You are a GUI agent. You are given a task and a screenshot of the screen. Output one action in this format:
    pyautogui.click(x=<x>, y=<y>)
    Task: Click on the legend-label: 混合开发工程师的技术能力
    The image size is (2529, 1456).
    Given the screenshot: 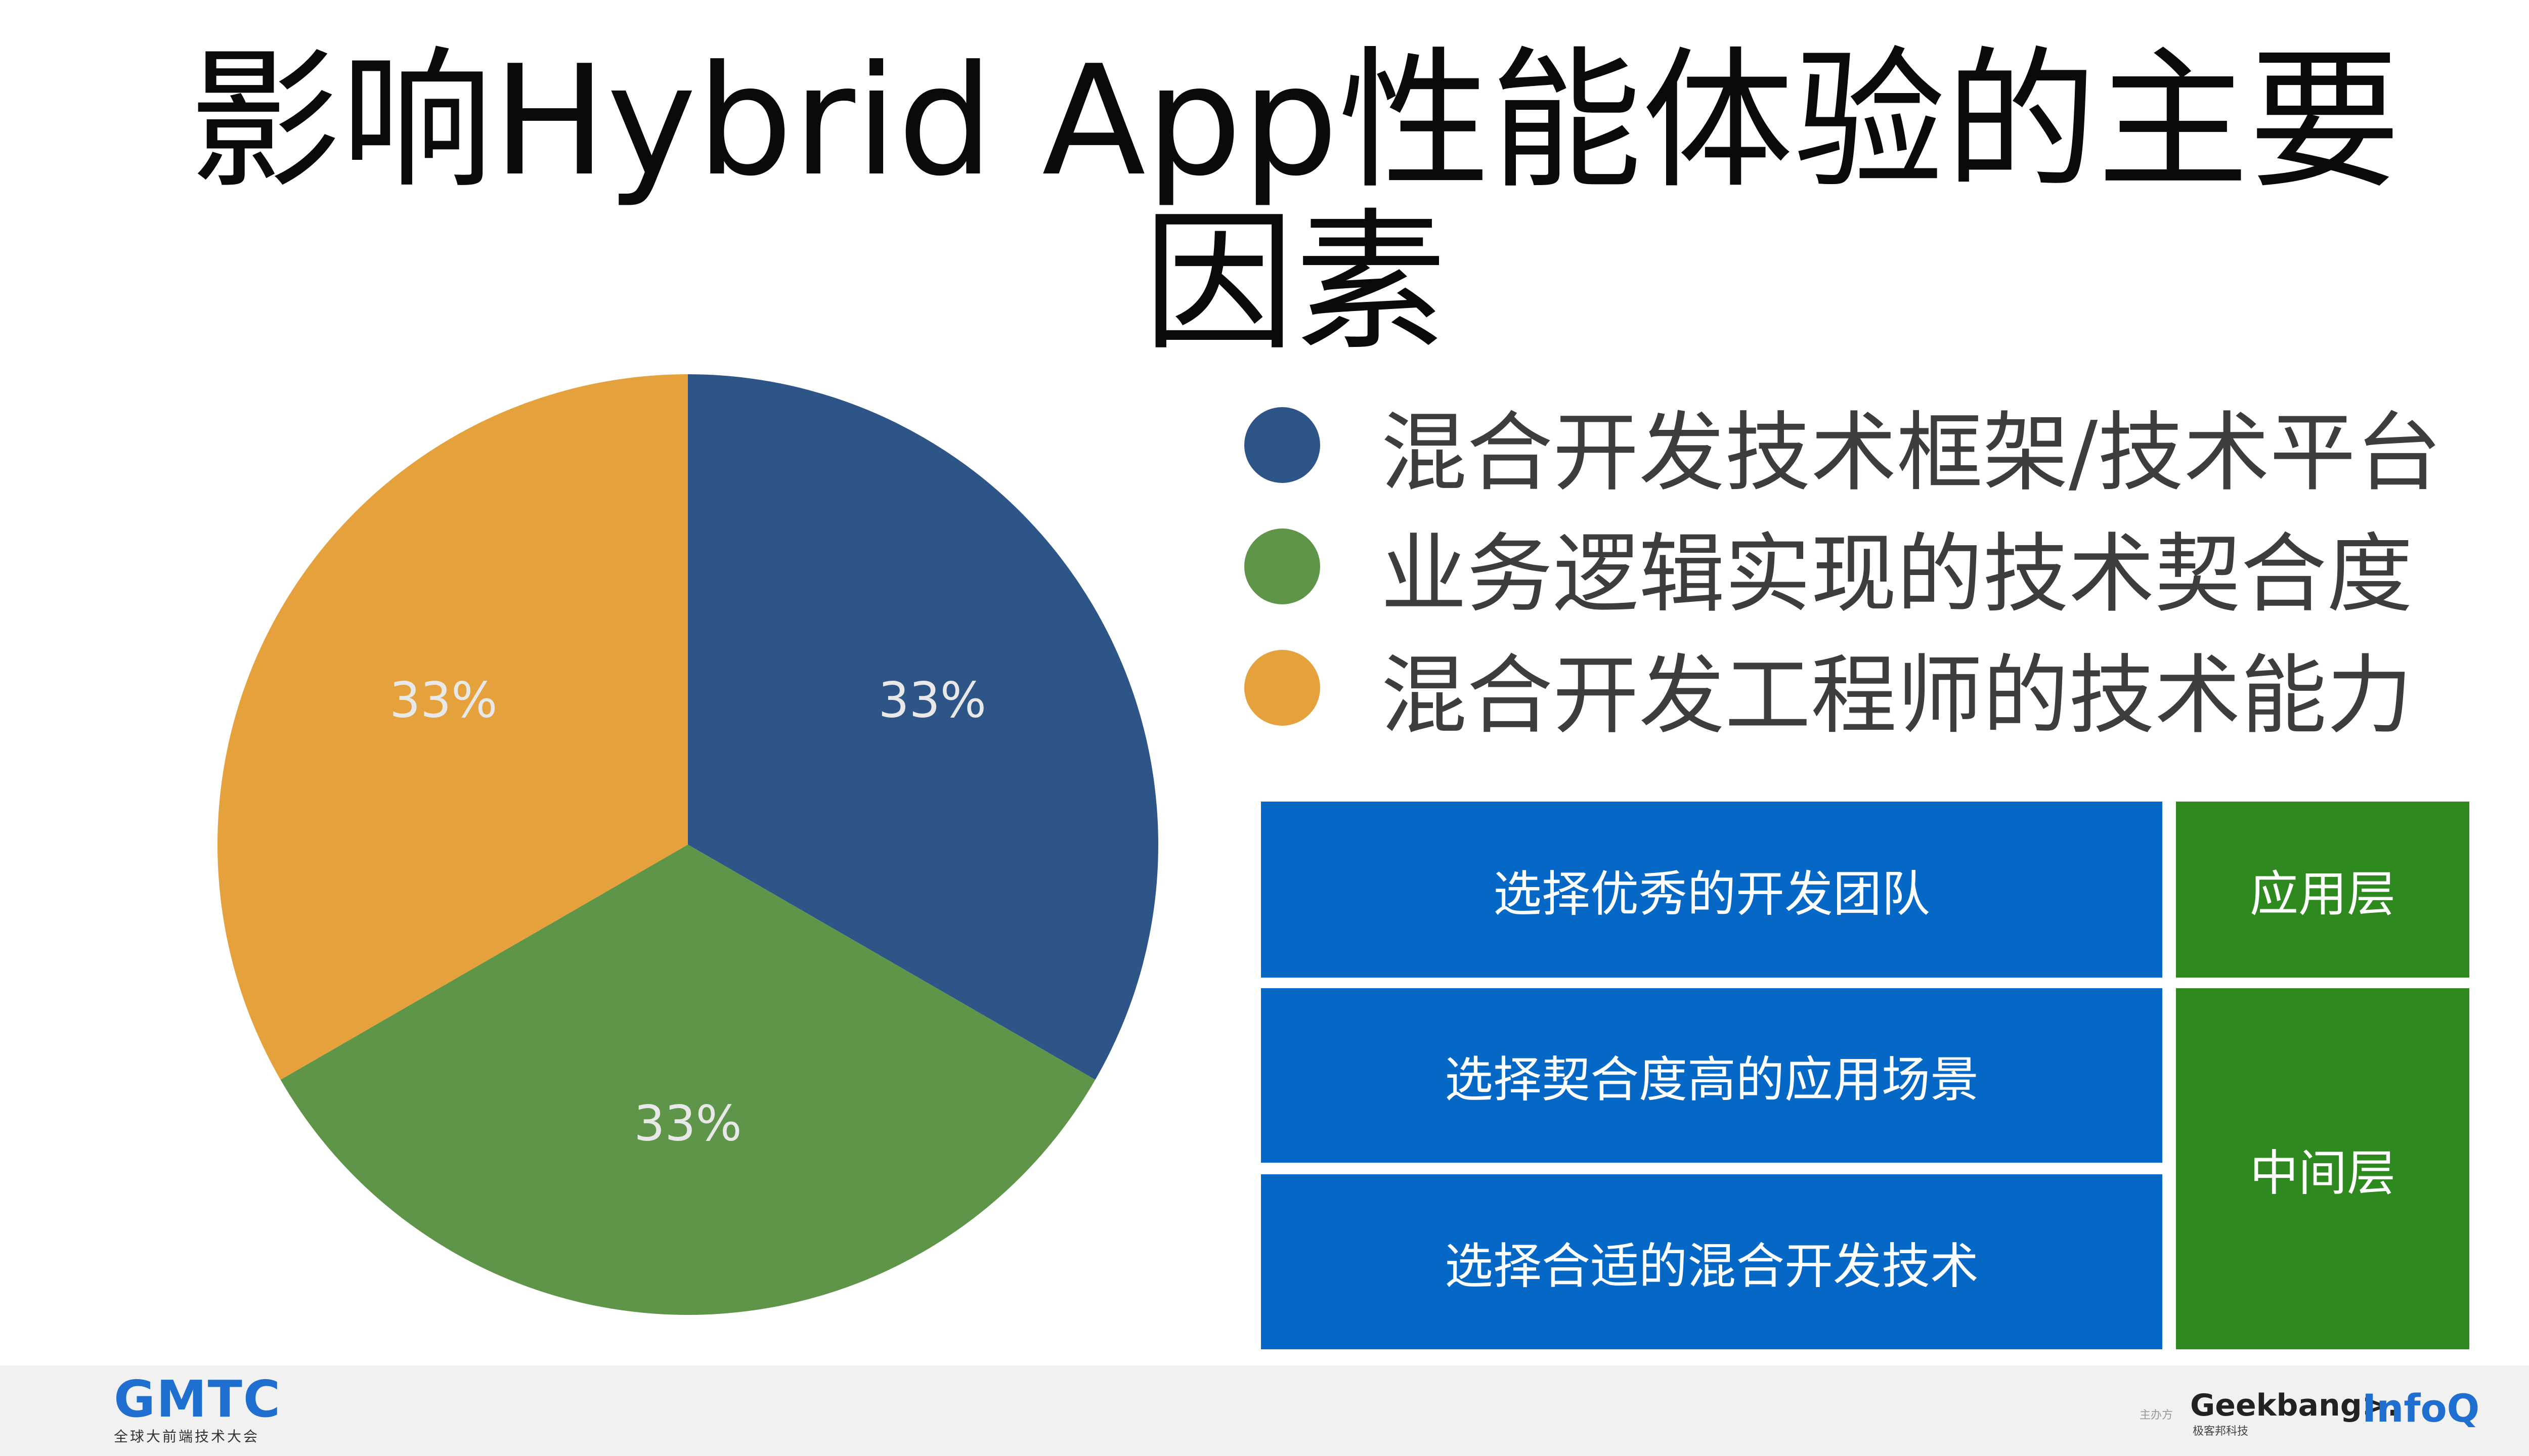 What is the action you would take?
    pyautogui.click(x=1897, y=696)
    